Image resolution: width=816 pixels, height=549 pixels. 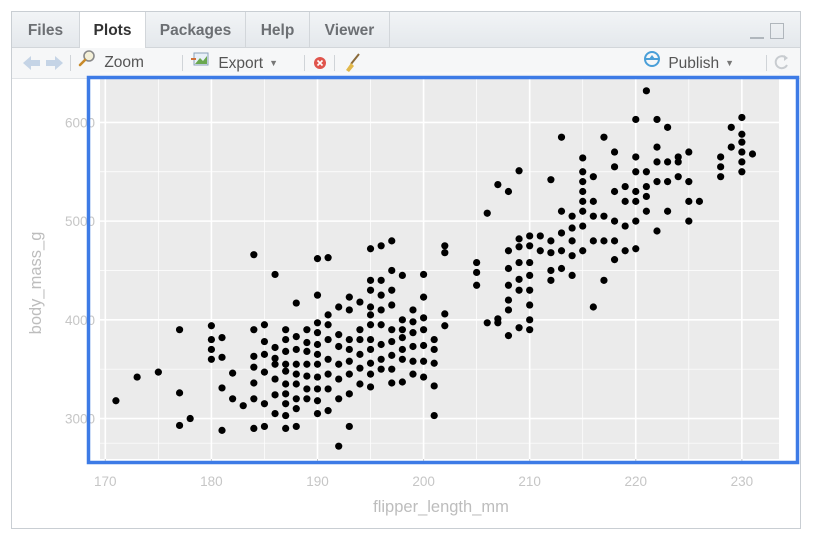 What do you see at coordinates (441, 507) in the screenshot?
I see `x-axis-label: flipper_length_mm` at bounding box center [441, 507].